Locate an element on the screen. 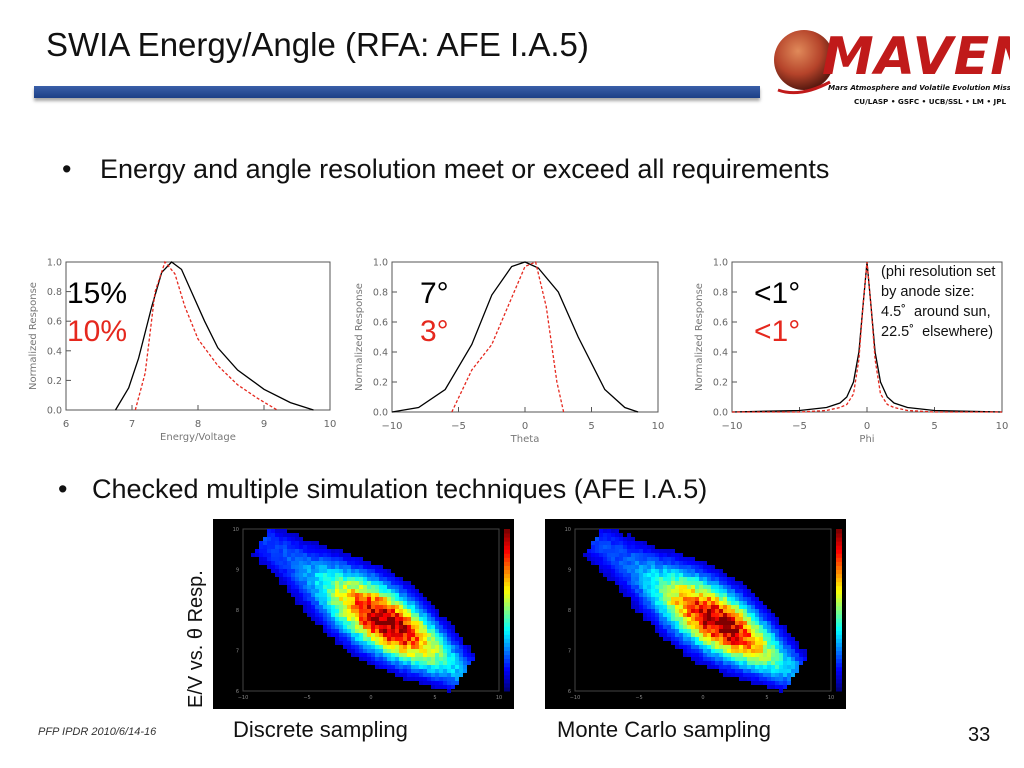 The width and height of the screenshot is (1024, 768). x-axis-label: Phi is located at coordinates (866, 439).